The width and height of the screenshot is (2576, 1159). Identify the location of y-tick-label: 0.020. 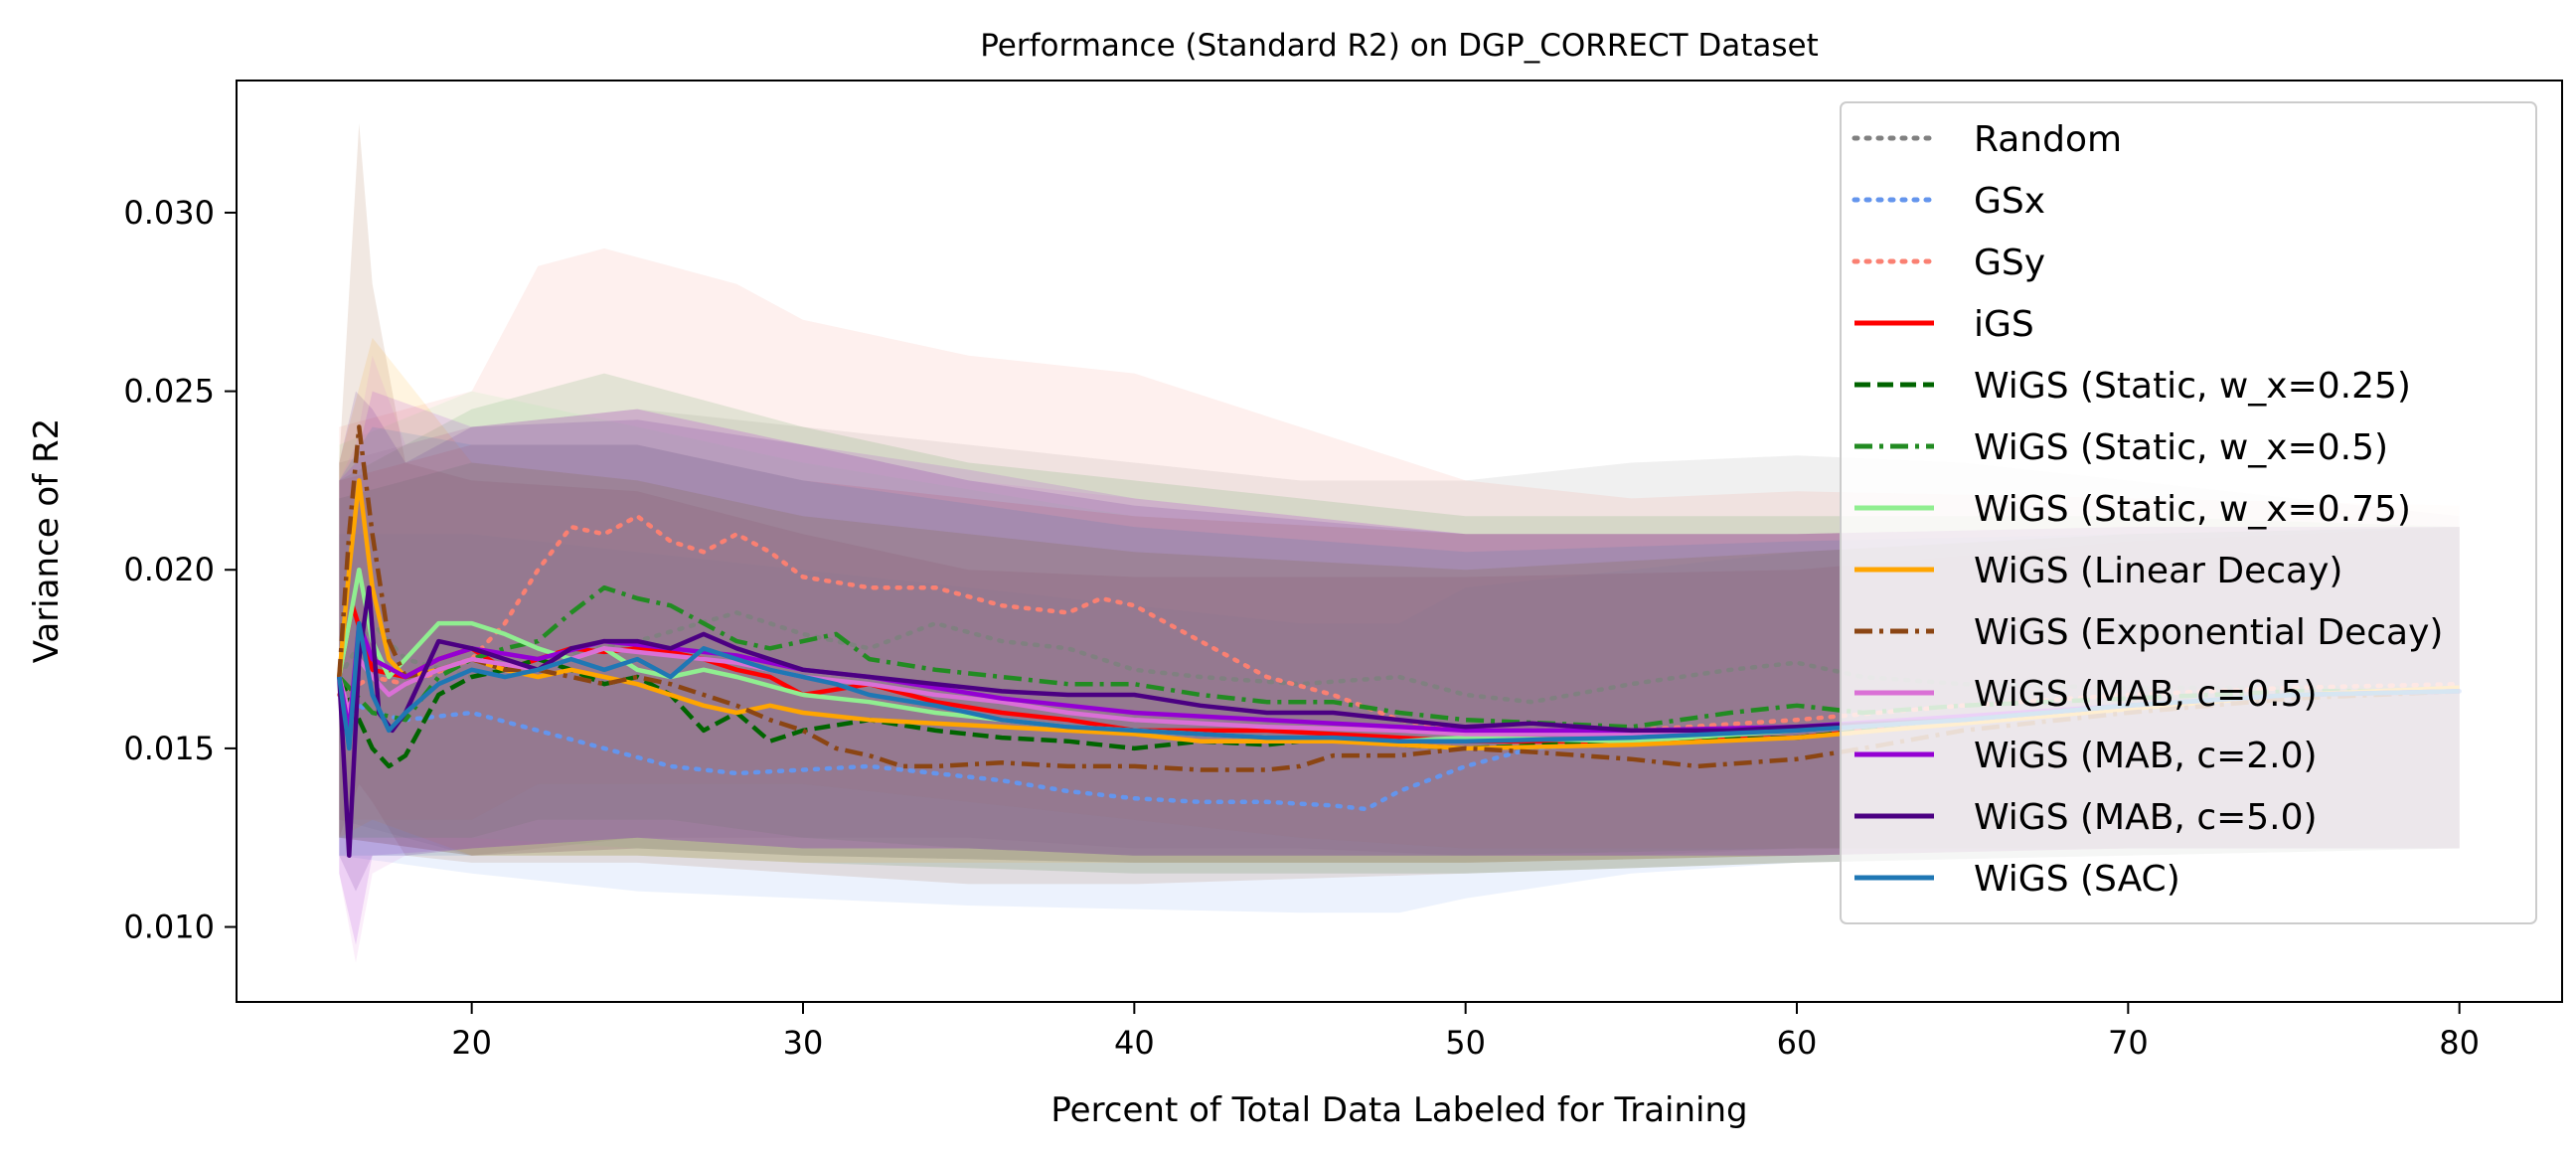
(169, 569).